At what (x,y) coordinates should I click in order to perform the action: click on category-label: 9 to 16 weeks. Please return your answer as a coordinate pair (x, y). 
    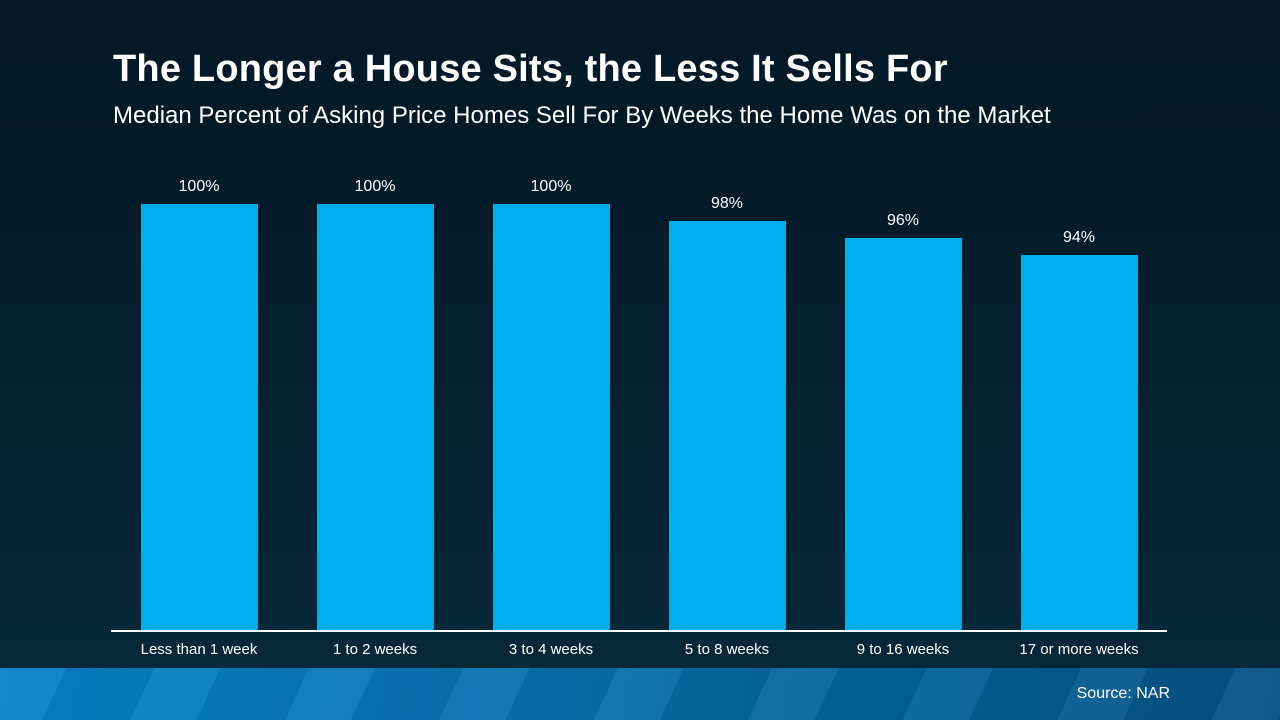
    Looking at the image, I should click on (903, 649).